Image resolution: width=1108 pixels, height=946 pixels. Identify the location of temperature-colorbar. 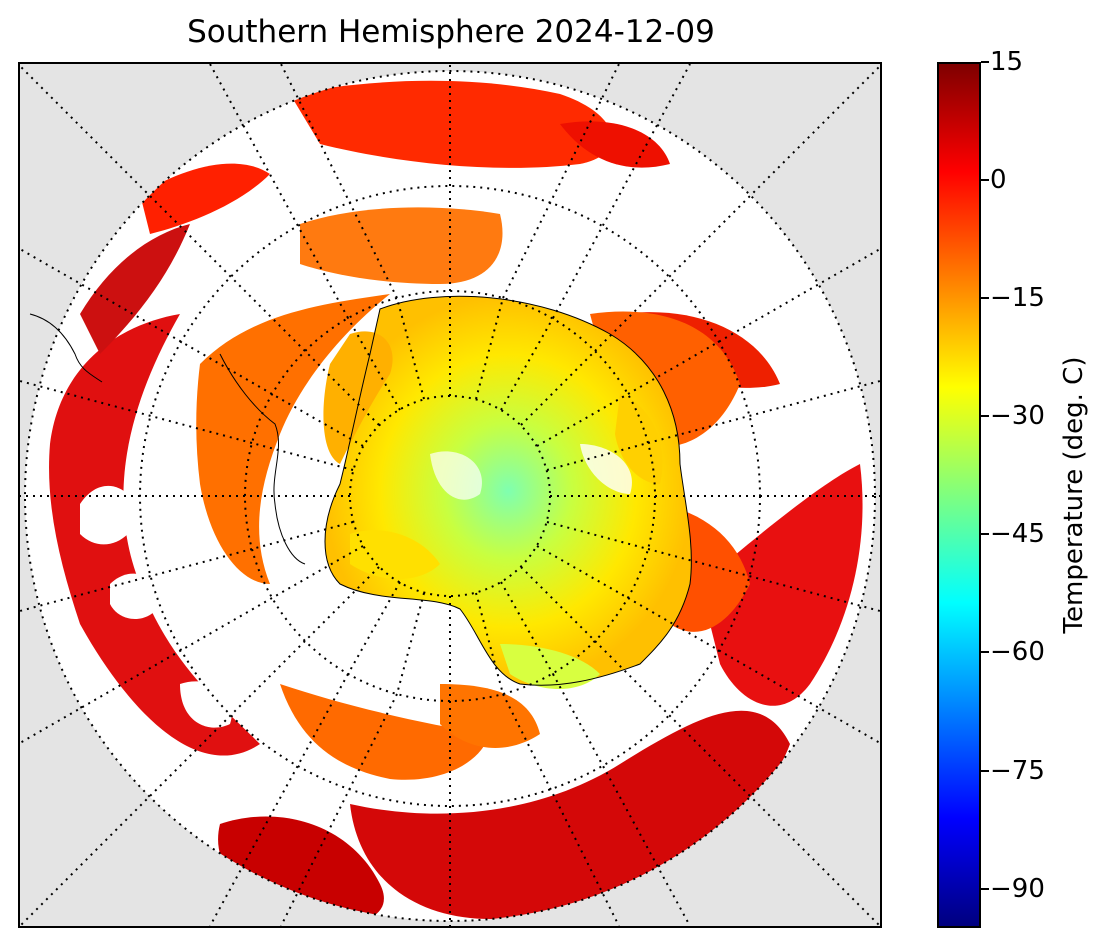
(959, 495).